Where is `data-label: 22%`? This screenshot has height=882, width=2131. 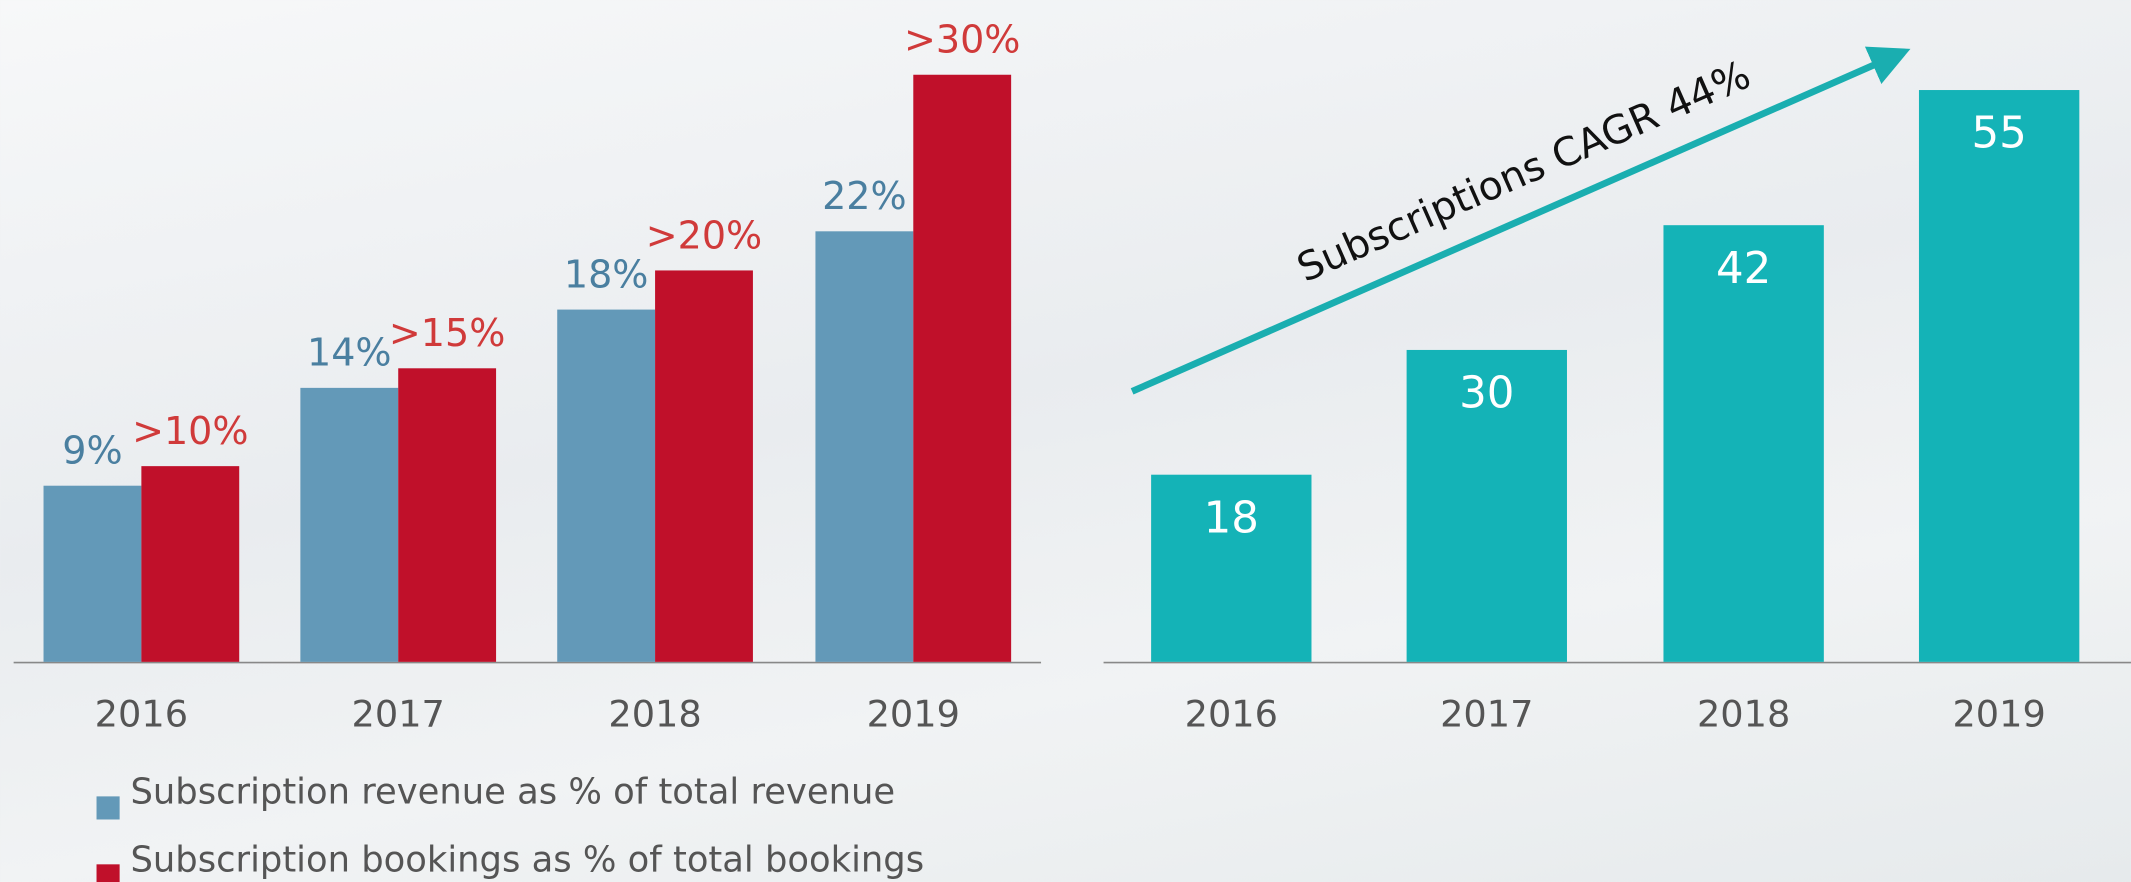 data-label: 22% is located at coordinates (864, 196).